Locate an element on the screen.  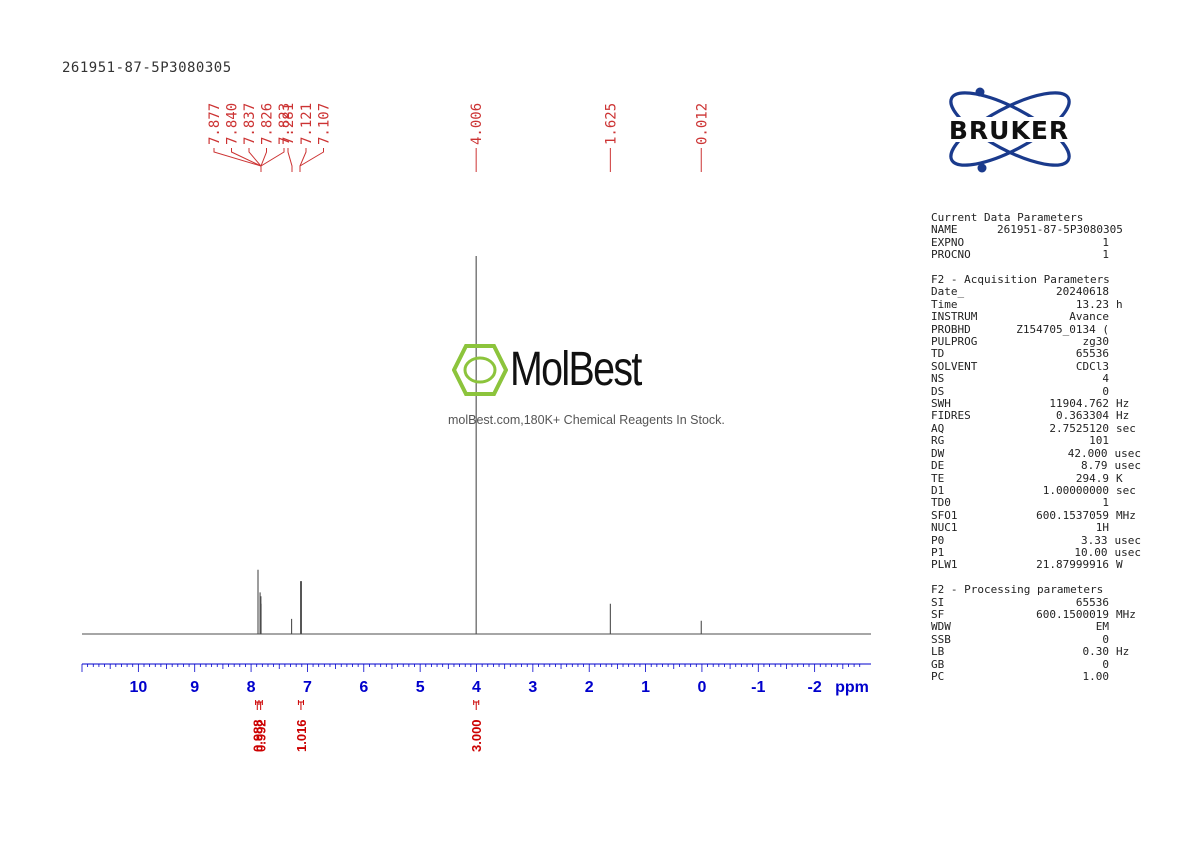
parameter-value: EM is located at coordinates (1102, 627).